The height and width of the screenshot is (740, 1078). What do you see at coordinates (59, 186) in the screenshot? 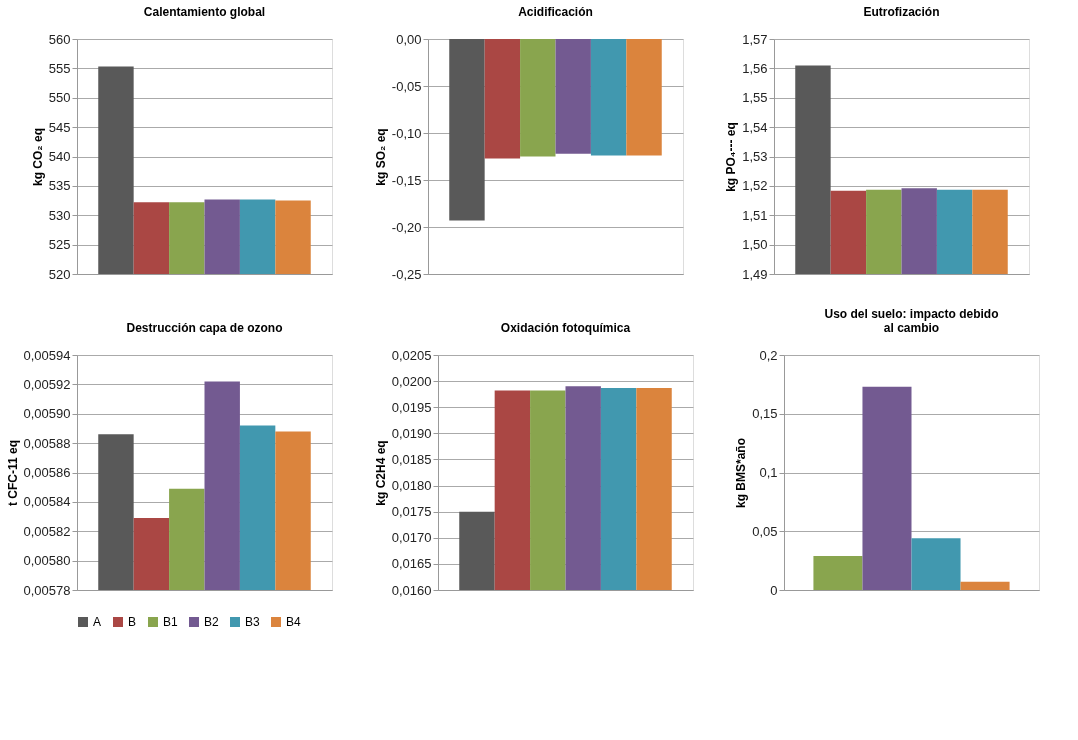
I see `y-tick-label: 535` at bounding box center [59, 186].